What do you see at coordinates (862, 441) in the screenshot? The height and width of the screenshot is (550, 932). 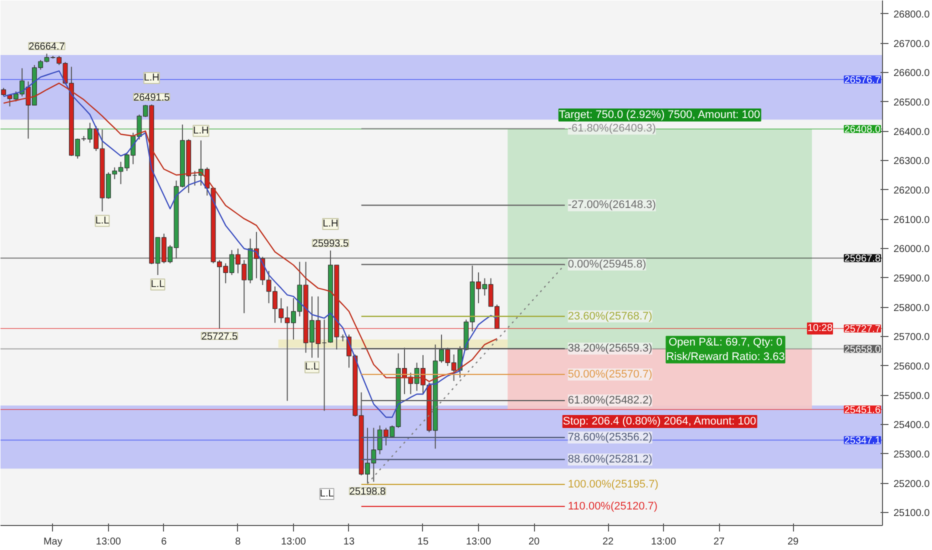 I see `ref-line-label: 25347.1` at bounding box center [862, 441].